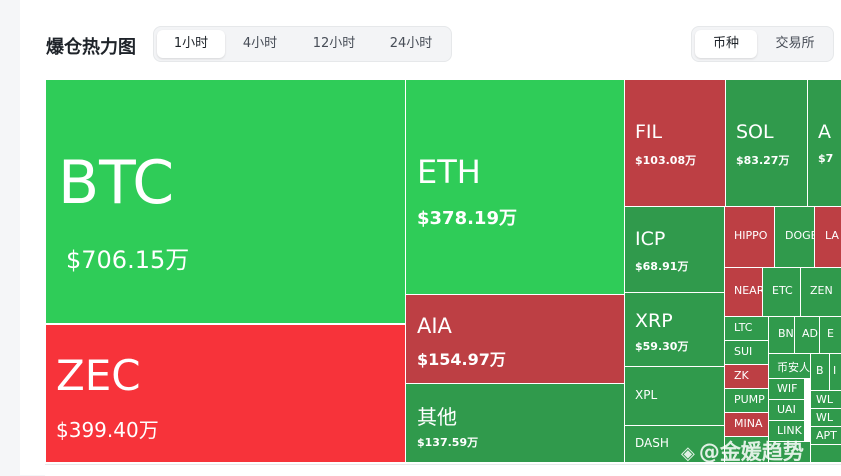 The height and width of the screenshot is (476, 841). I want to click on tile-zk: ZK, so click(746, 376).